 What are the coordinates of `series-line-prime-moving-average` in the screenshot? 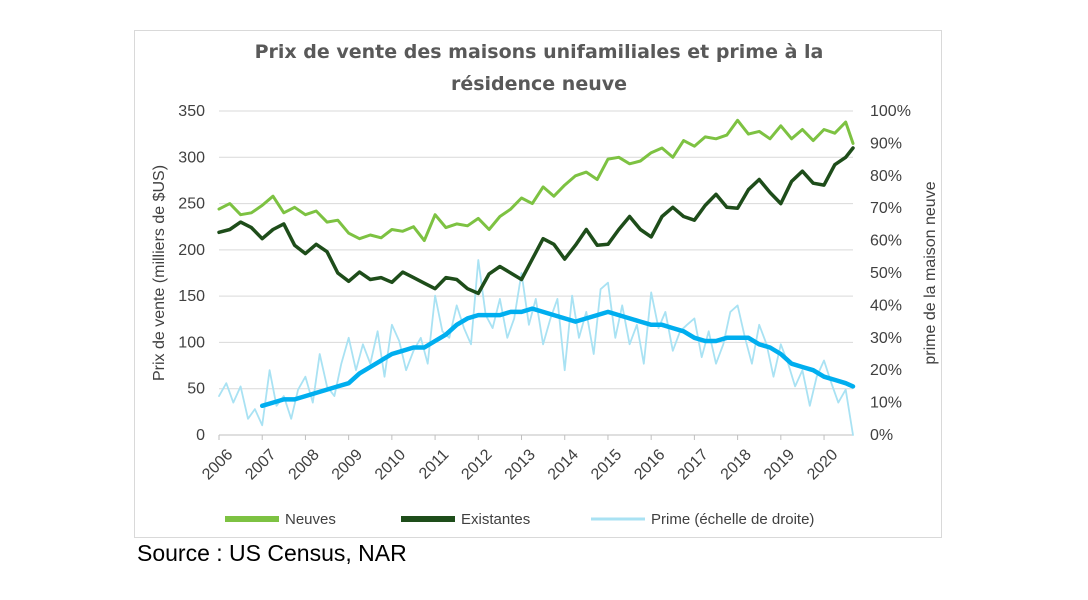 It's located at (557, 357).